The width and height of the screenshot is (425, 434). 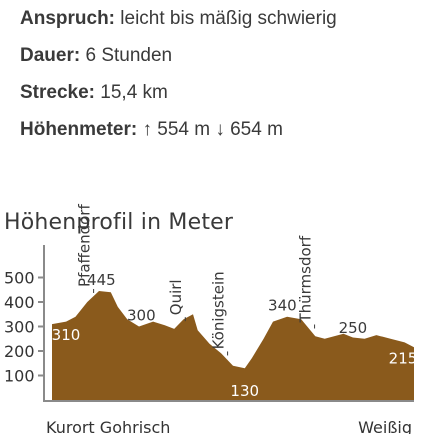 I want to click on elevation-value-label: 340, so click(x=282, y=306).